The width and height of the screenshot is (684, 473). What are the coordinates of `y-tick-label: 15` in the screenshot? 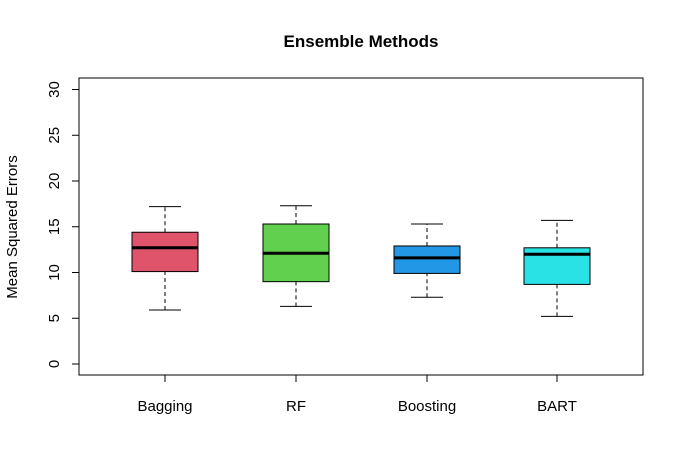 It's located at (54, 226).